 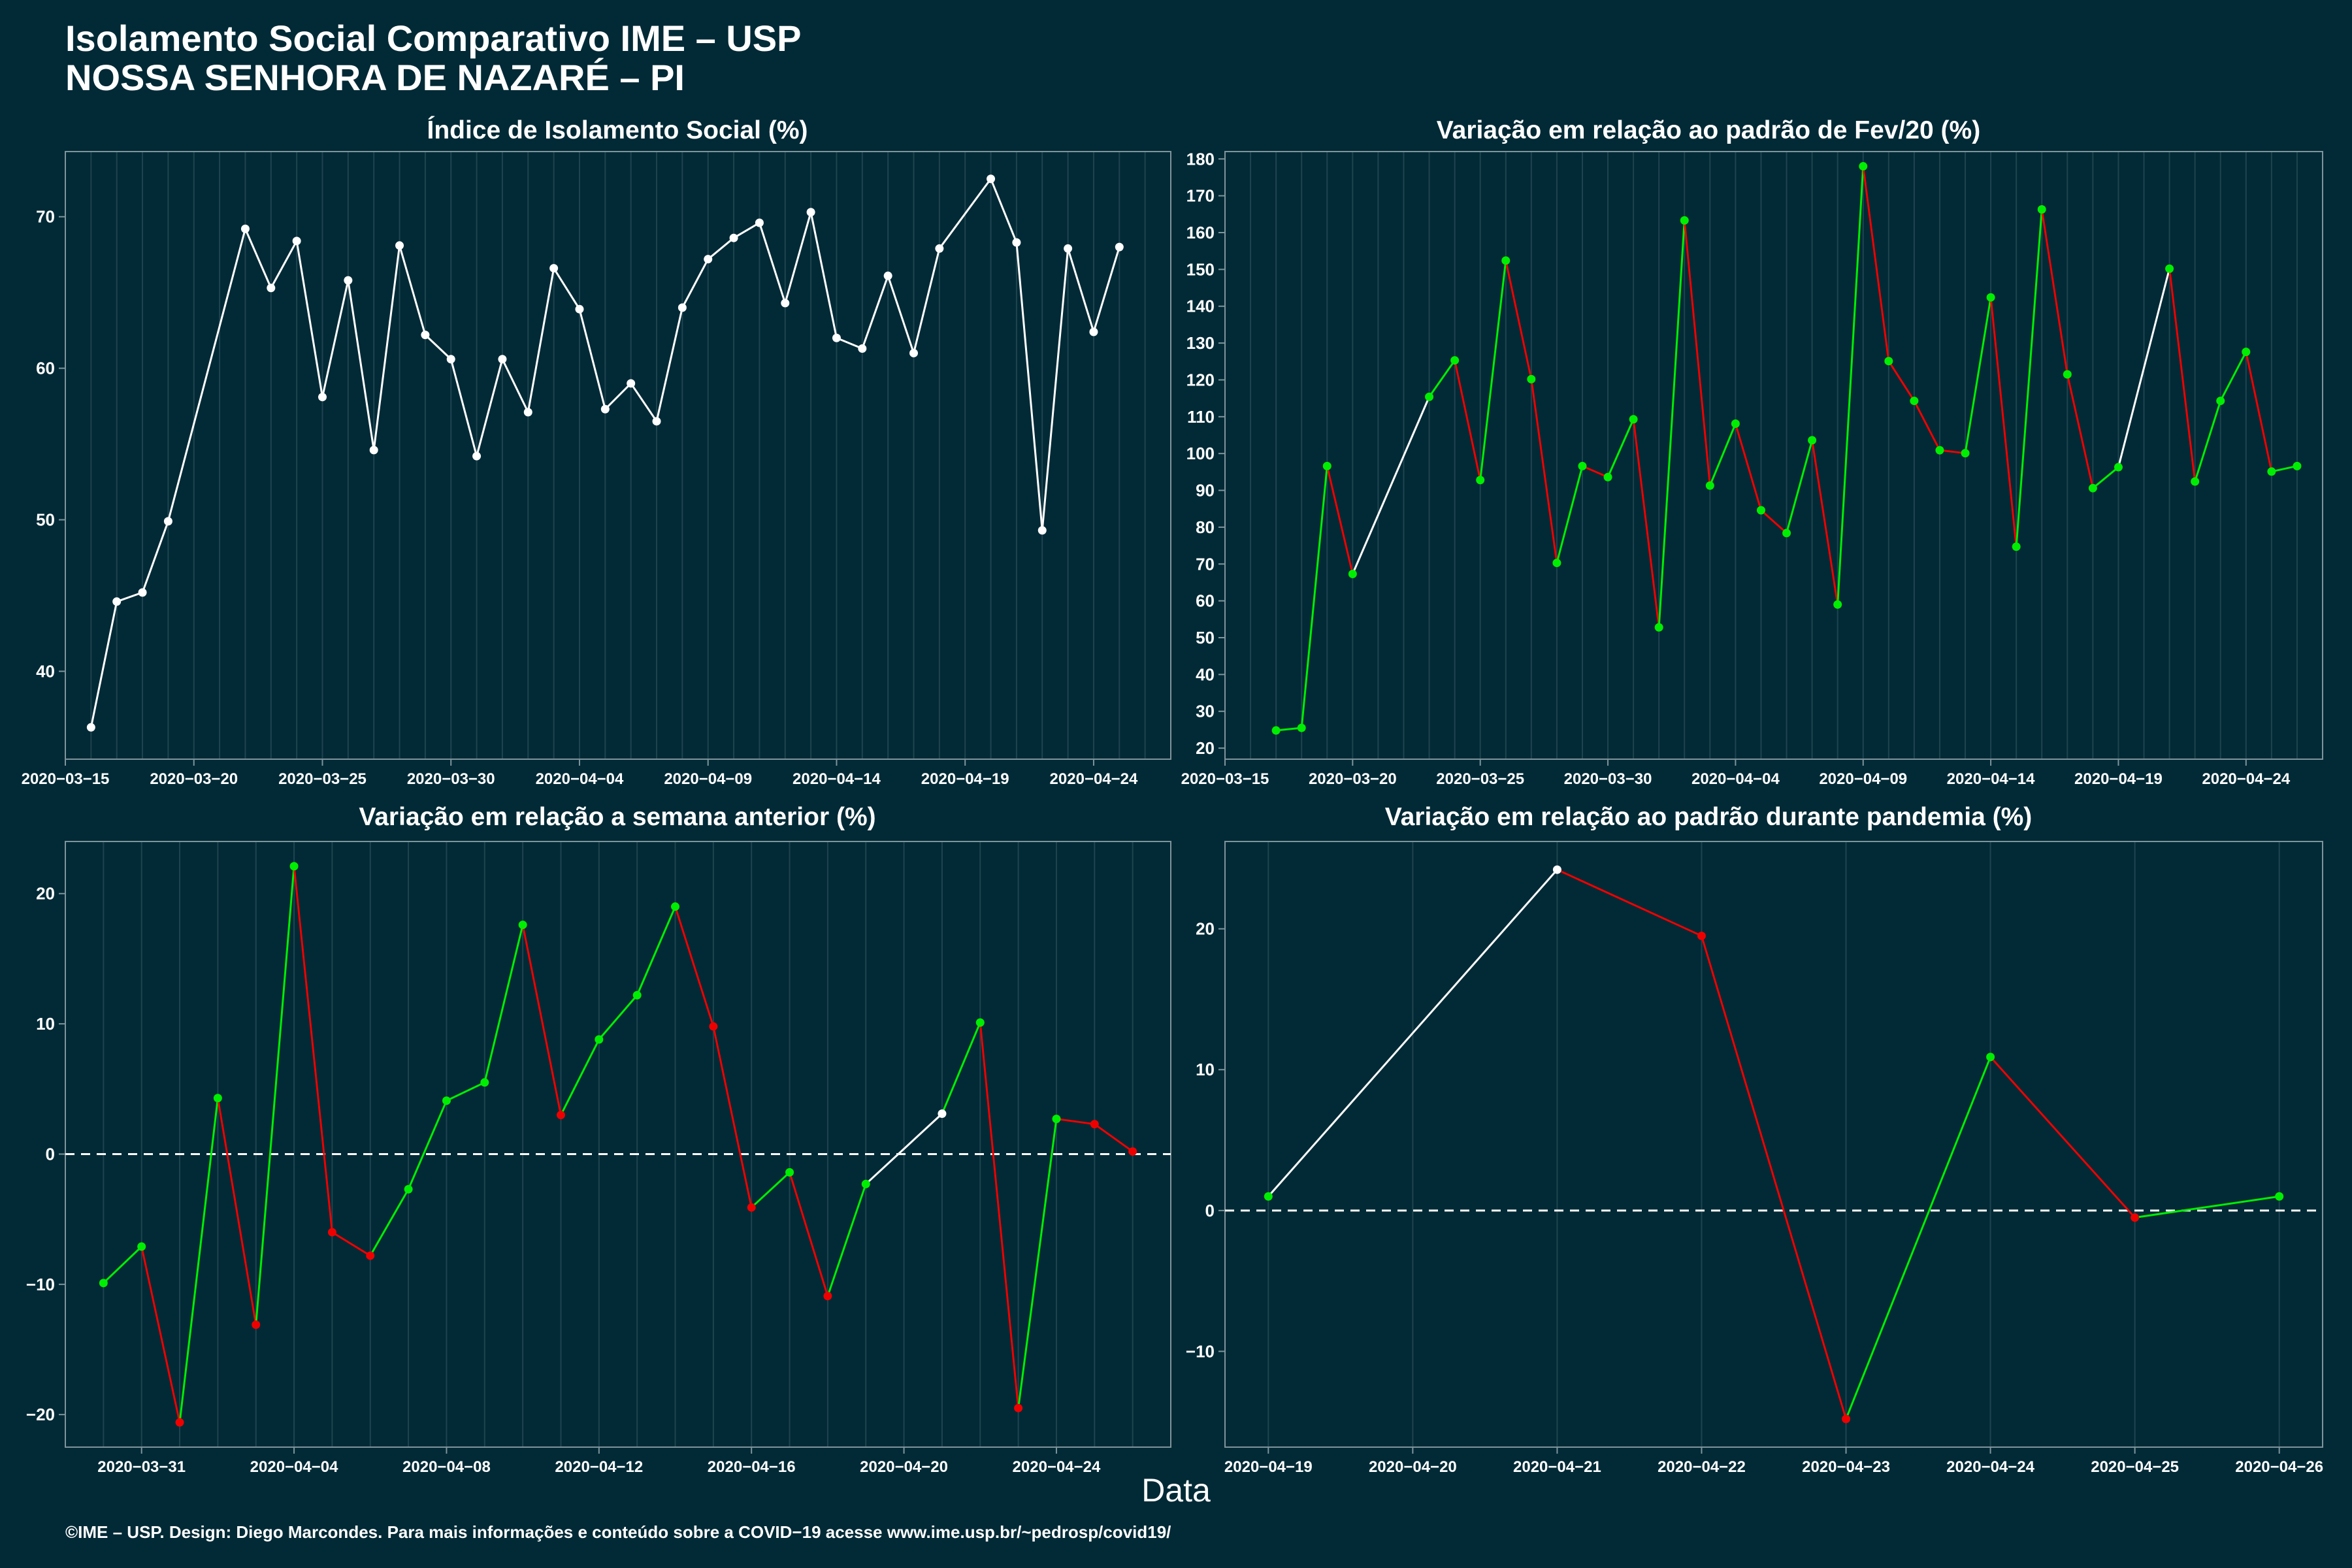 What do you see at coordinates (2135, 1467) in the screenshot?
I see `x-tick-label: 2020−04−25` at bounding box center [2135, 1467].